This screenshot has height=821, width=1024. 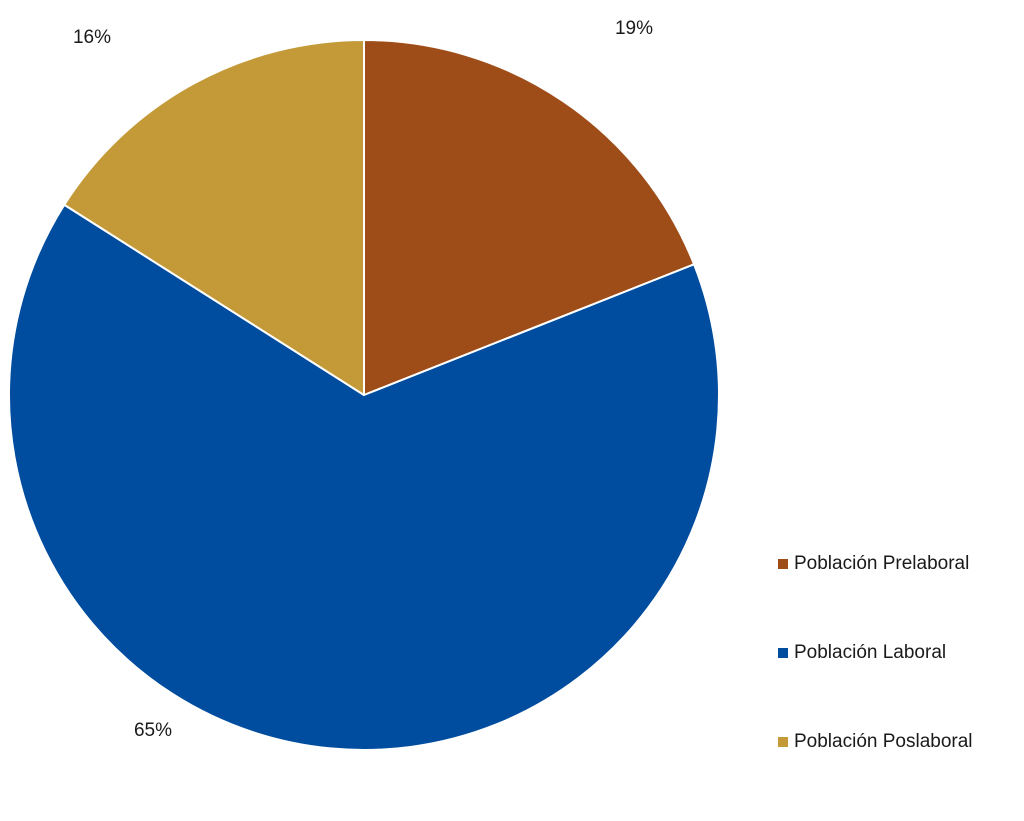 I want to click on data-label-poslaboral: 16%, so click(x=92, y=37).